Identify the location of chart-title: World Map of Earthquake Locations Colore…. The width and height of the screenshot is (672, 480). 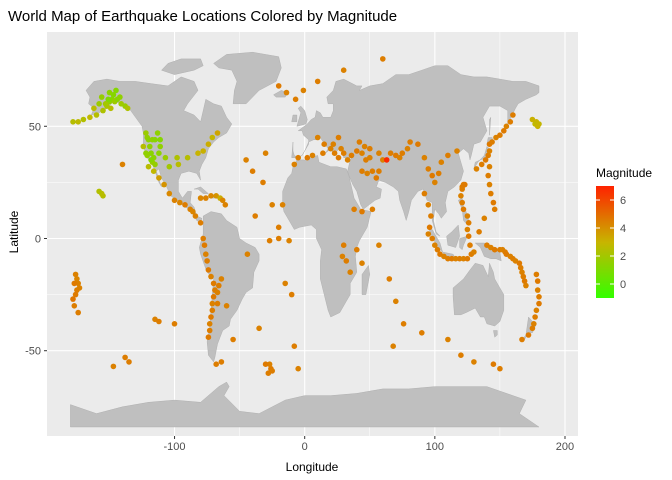
(202, 16).